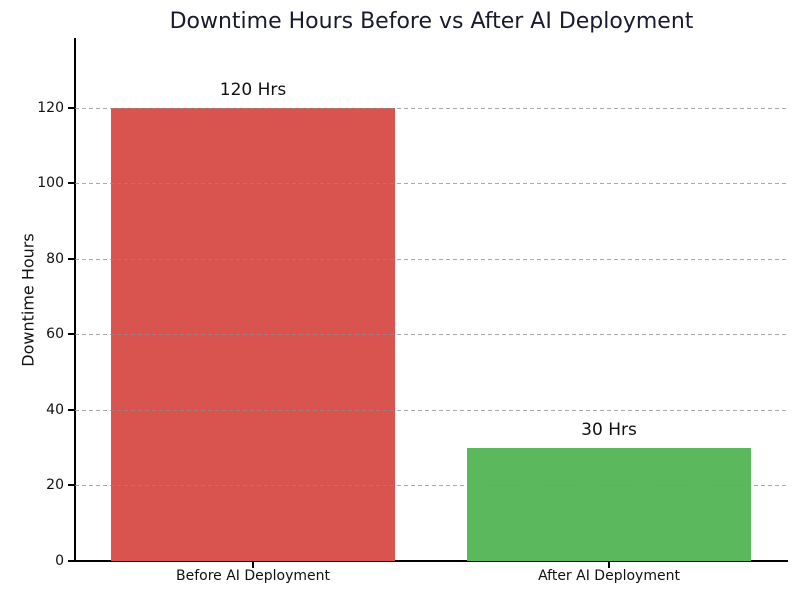 The image size is (800, 600). What do you see at coordinates (75, 300) in the screenshot?
I see `y-axis-spine` at bounding box center [75, 300].